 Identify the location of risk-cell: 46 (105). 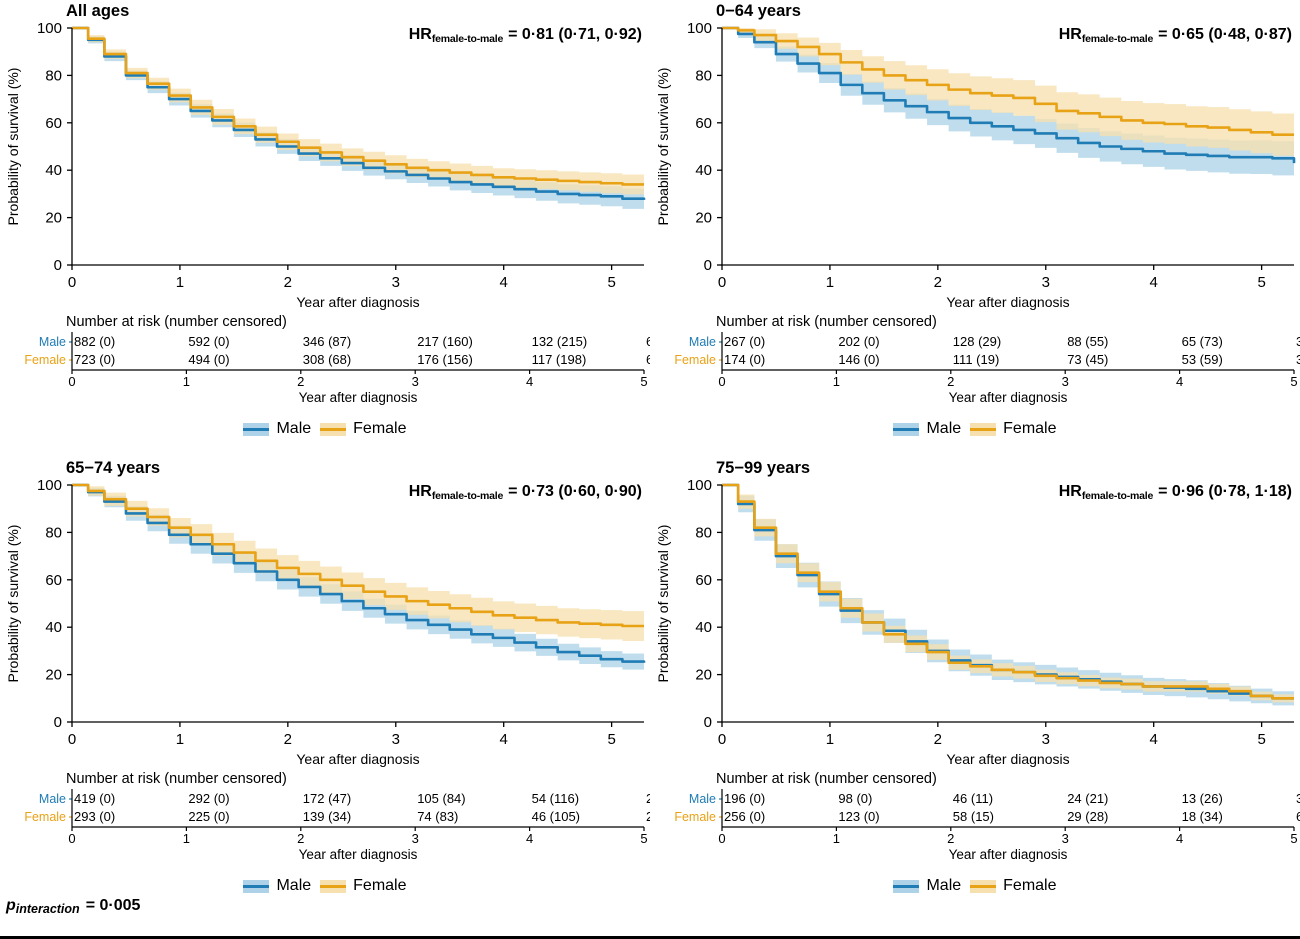
(556, 816).